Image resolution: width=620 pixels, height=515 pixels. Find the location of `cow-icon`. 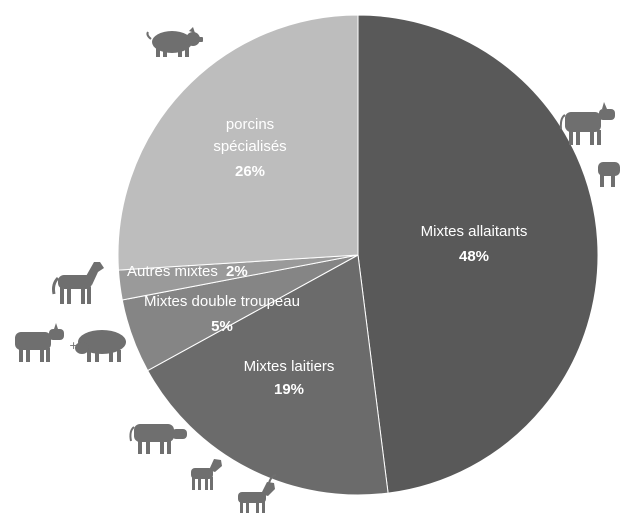

cow-icon is located at coordinates (589, 144).